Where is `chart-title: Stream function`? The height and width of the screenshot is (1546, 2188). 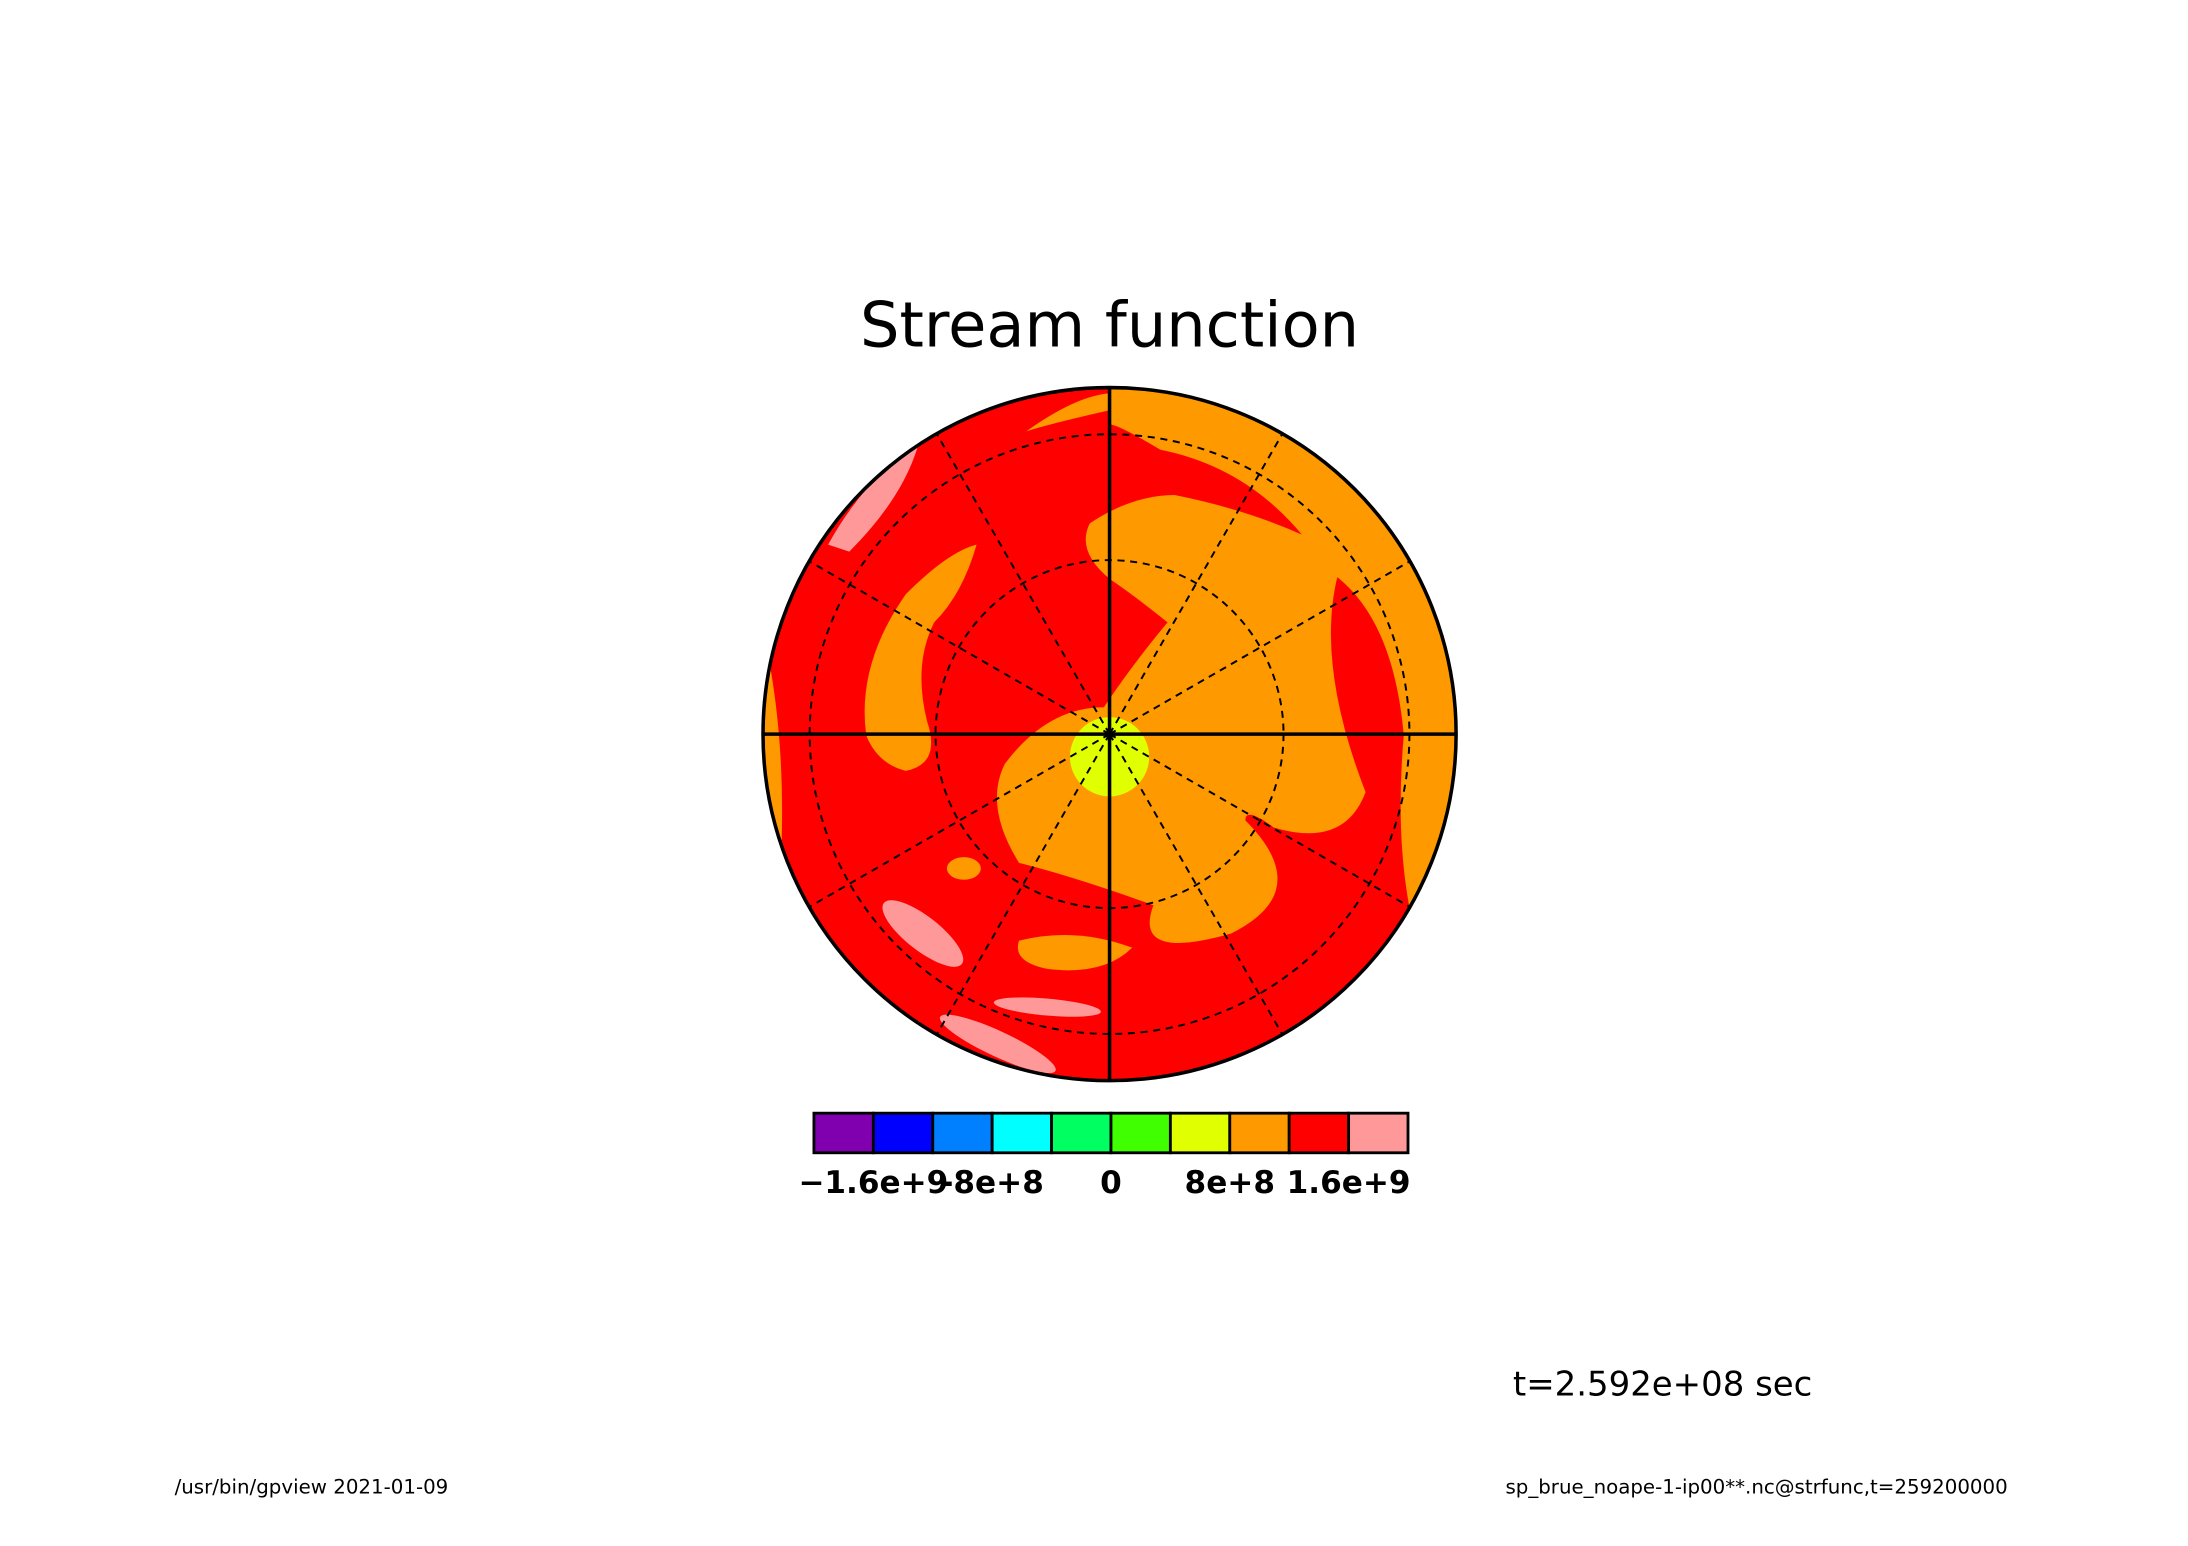 chart-title: Stream function is located at coordinates (1109, 325).